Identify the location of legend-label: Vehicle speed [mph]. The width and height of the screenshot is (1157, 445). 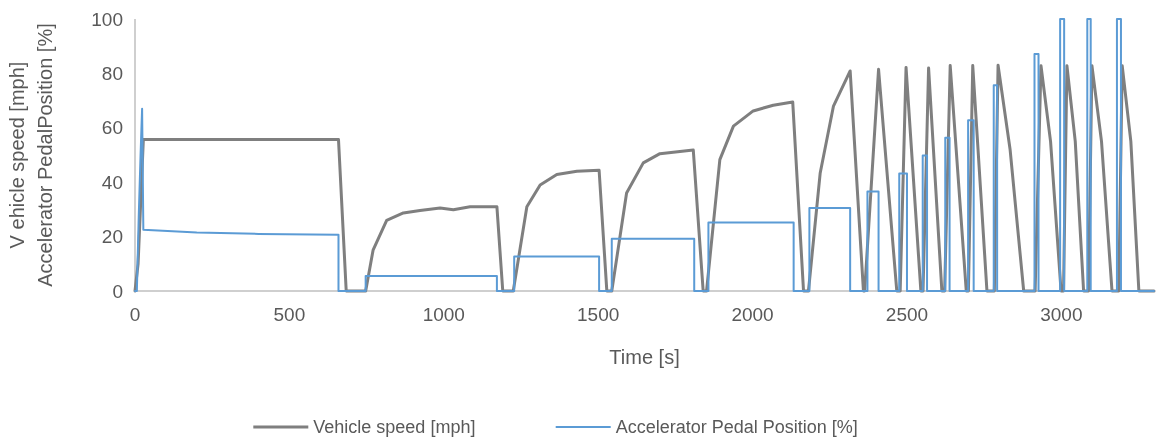
(394, 427).